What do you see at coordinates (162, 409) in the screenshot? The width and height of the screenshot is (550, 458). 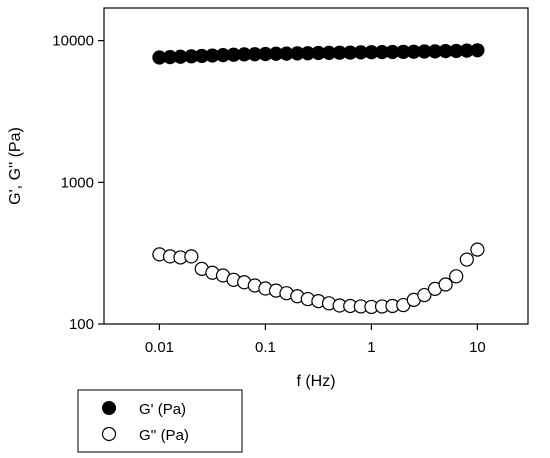 I see `legend-label-g-prime: G' (Pa)` at bounding box center [162, 409].